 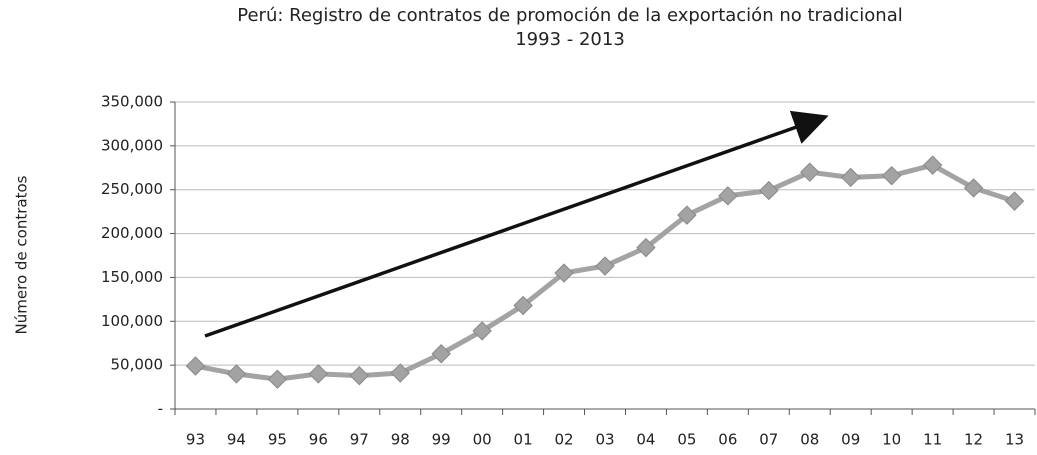 What do you see at coordinates (1014, 440) in the screenshot?
I see `x-tick-label: 13` at bounding box center [1014, 440].